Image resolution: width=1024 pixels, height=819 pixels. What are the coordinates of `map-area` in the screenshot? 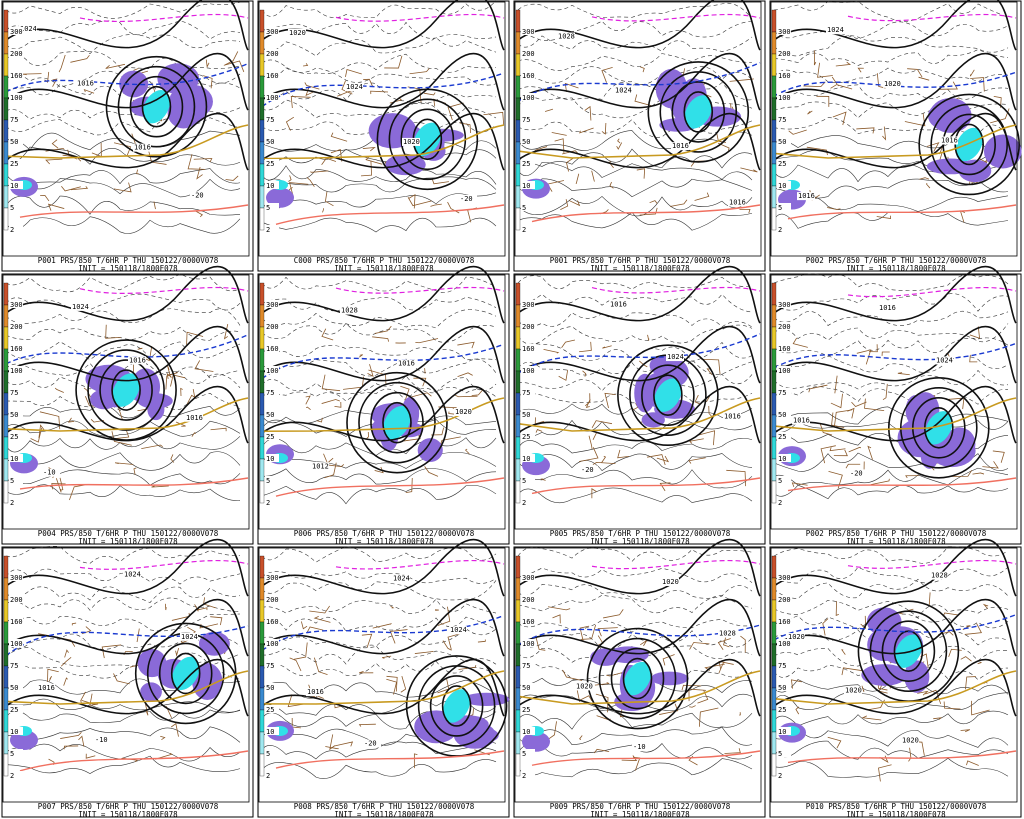 It's located at (127, 117).